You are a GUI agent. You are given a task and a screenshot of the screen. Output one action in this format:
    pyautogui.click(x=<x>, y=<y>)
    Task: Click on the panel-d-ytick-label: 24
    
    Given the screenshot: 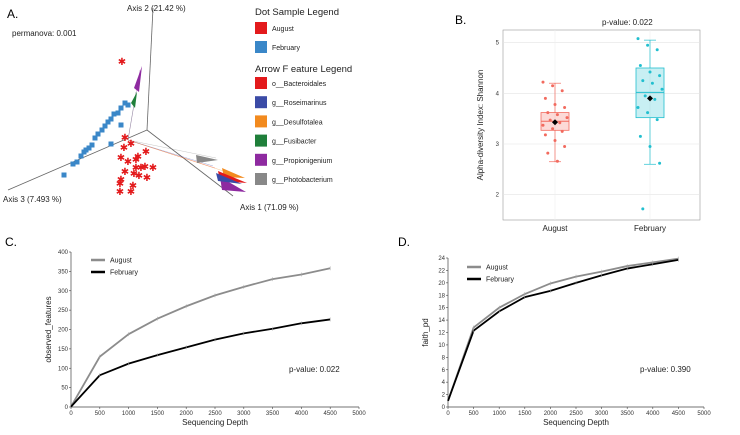 What is the action you would take?
    pyautogui.click(x=441, y=259)
    